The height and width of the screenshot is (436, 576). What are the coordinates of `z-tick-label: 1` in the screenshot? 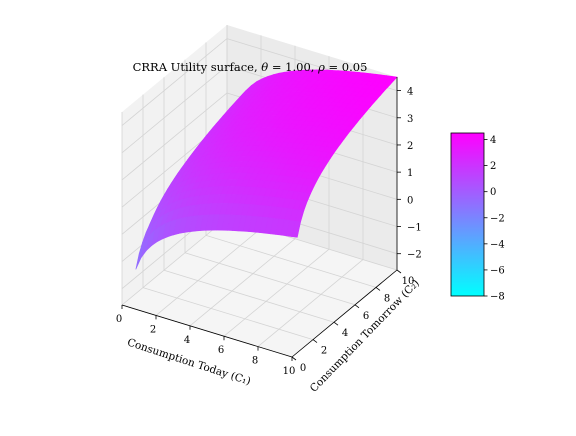 It's located at (410, 173).